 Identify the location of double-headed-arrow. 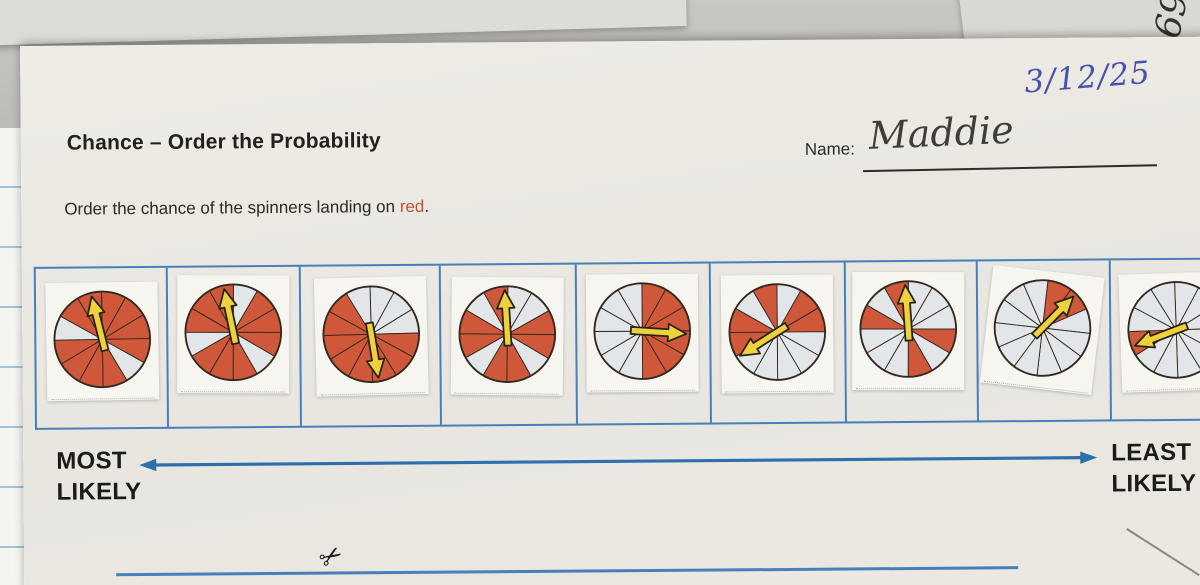
(618, 461).